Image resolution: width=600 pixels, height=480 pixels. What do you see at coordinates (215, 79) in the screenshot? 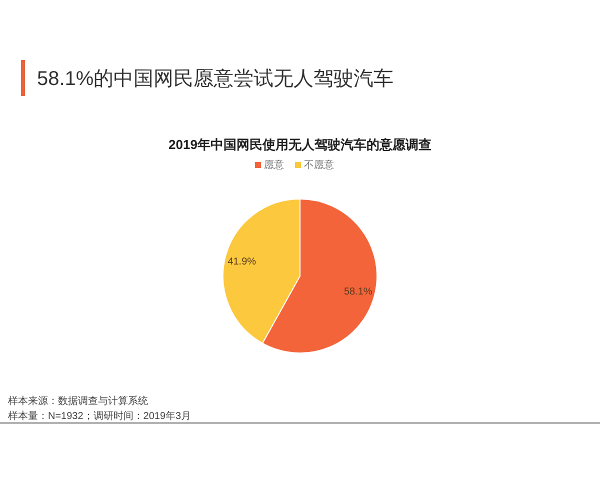
I see `chart-title: 58.1%的中国网民愿意尝试无人驾驶汽车` at bounding box center [215, 79].